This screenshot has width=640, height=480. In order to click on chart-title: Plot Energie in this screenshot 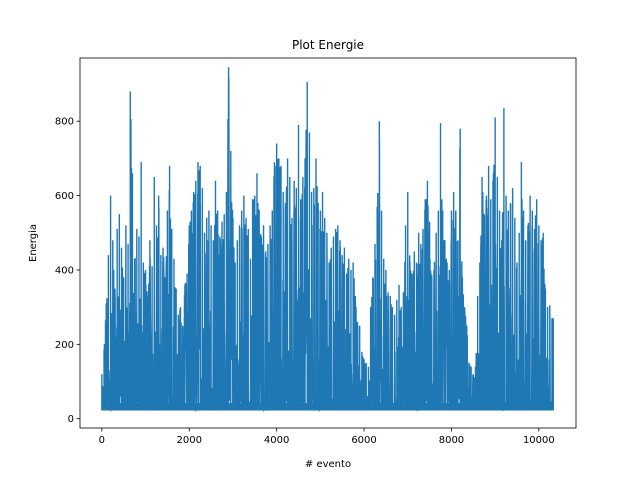, I will do `click(328, 45)`.